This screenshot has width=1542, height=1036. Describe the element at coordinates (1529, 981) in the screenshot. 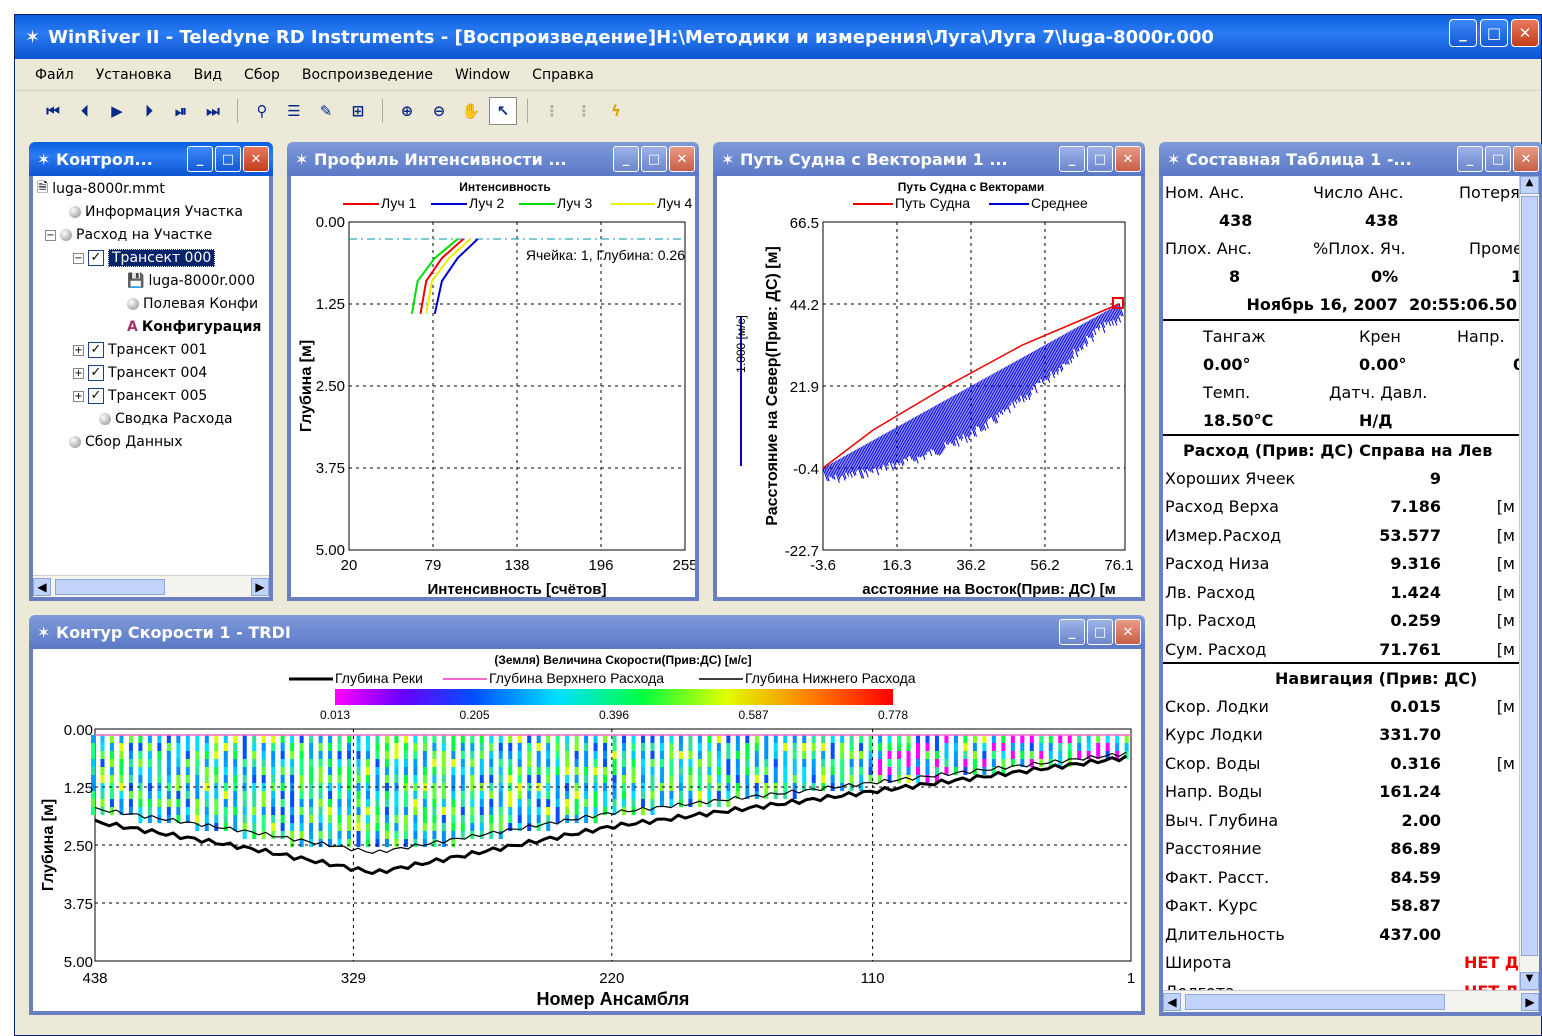

I see `scroll-down-icon: ▼` at that location.